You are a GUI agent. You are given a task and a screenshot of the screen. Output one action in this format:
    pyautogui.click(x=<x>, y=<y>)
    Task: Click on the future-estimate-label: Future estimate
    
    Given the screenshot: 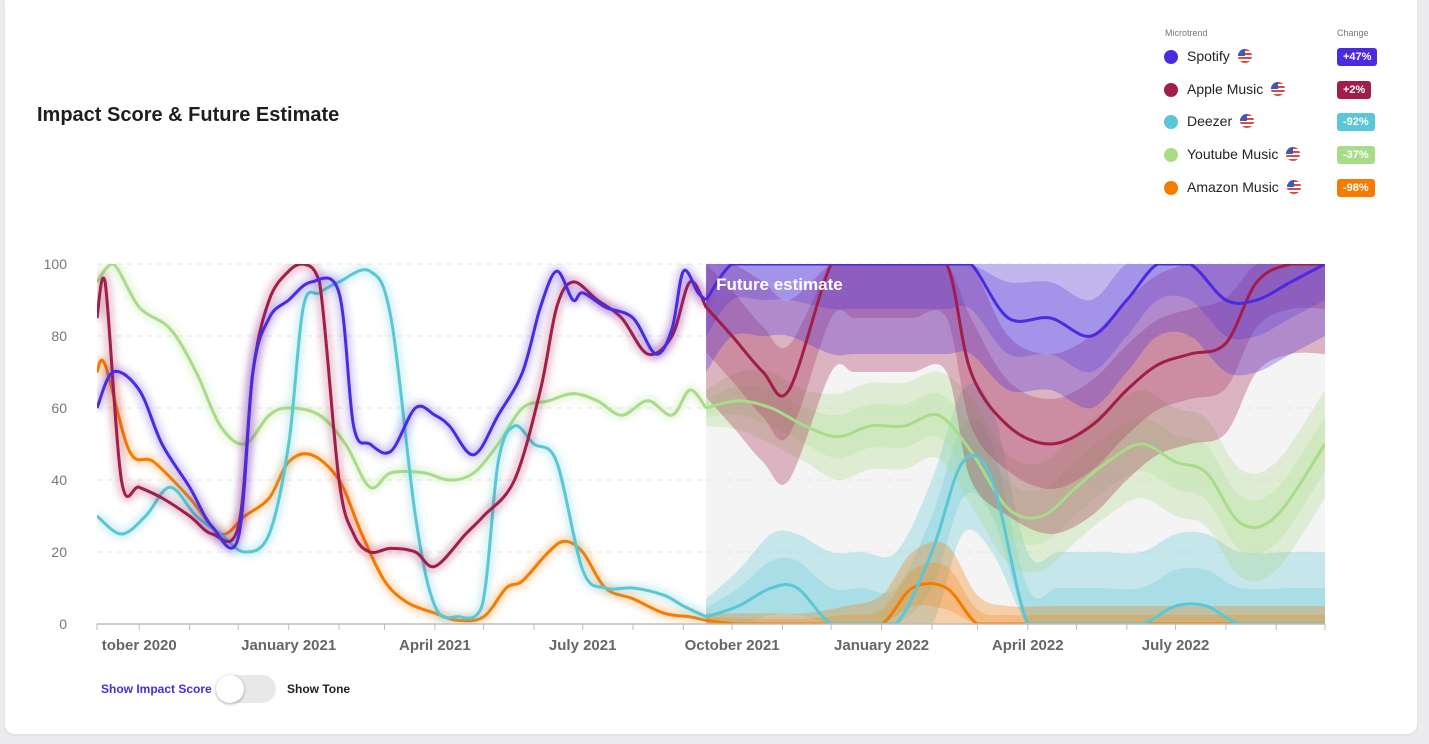 What is the action you would take?
    pyautogui.click(x=779, y=284)
    